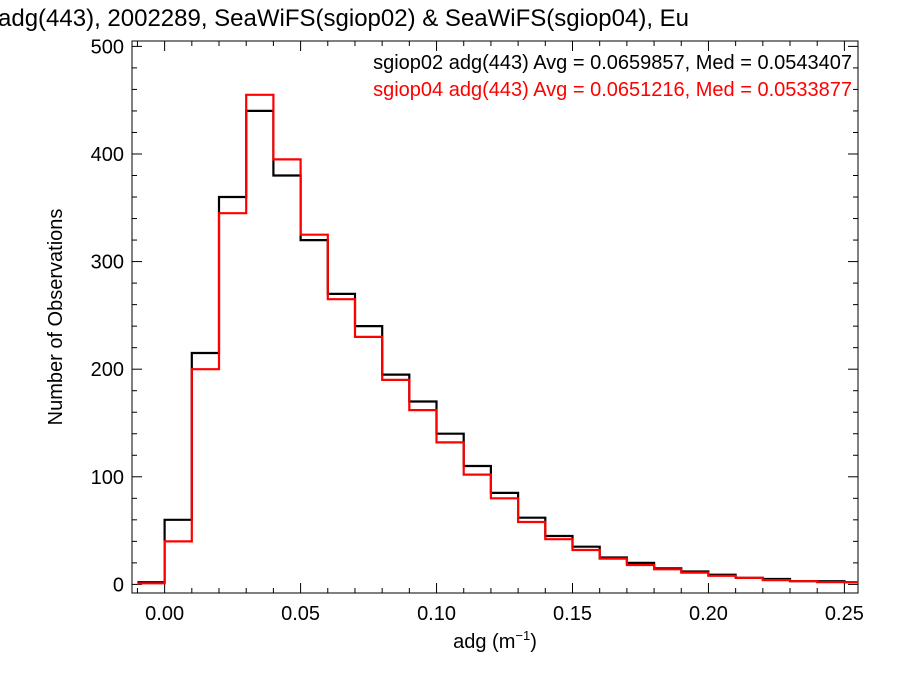 This screenshot has height=675, width=900. I want to click on x-tick-label: 0.05, so click(300, 614).